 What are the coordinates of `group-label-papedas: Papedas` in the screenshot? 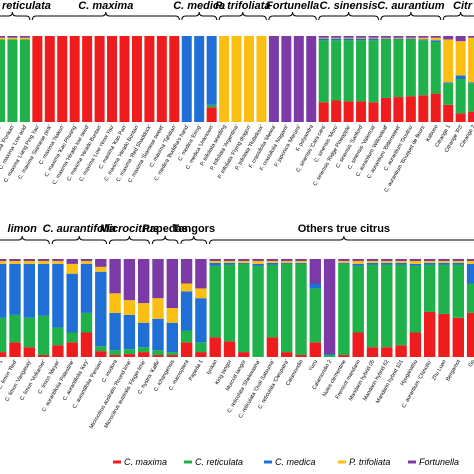 It's located at (165, 229).